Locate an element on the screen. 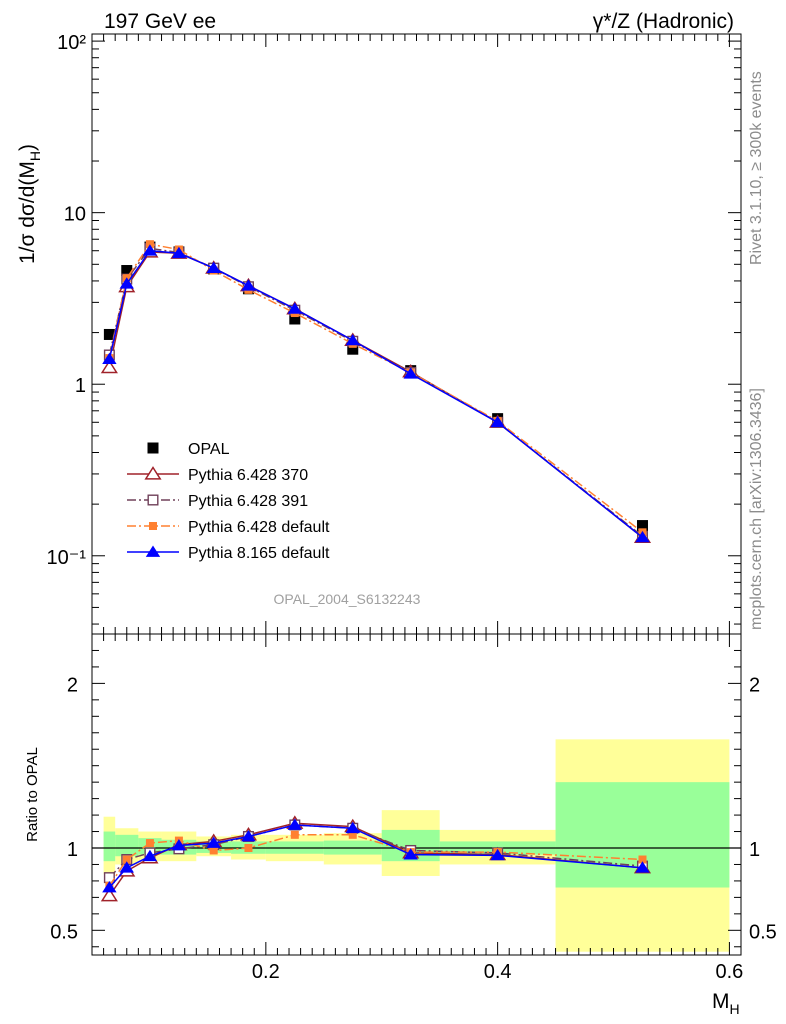 The width and height of the screenshot is (786, 1024). ratio-series-pythia-8-165-default is located at coordinates (376, 855).